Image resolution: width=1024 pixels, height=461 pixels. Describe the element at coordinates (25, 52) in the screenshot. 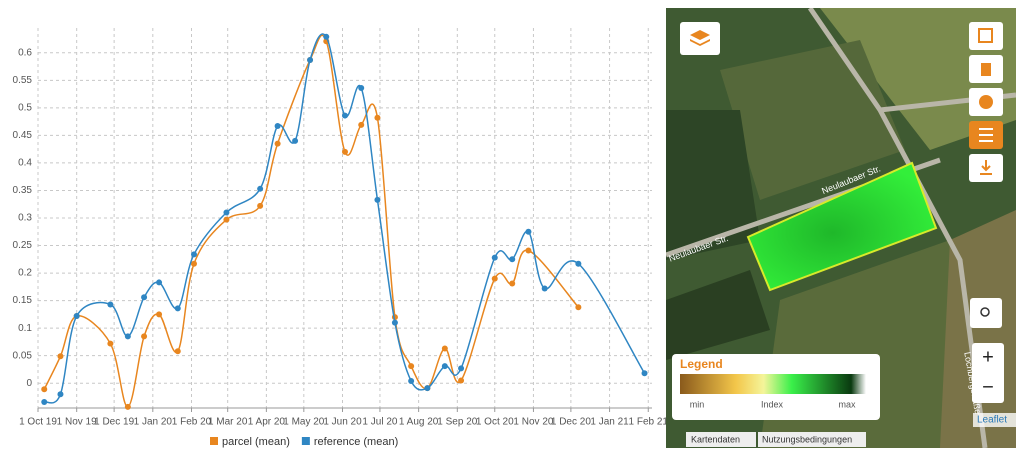

I see `y-tick-label: 0.6` at that location.